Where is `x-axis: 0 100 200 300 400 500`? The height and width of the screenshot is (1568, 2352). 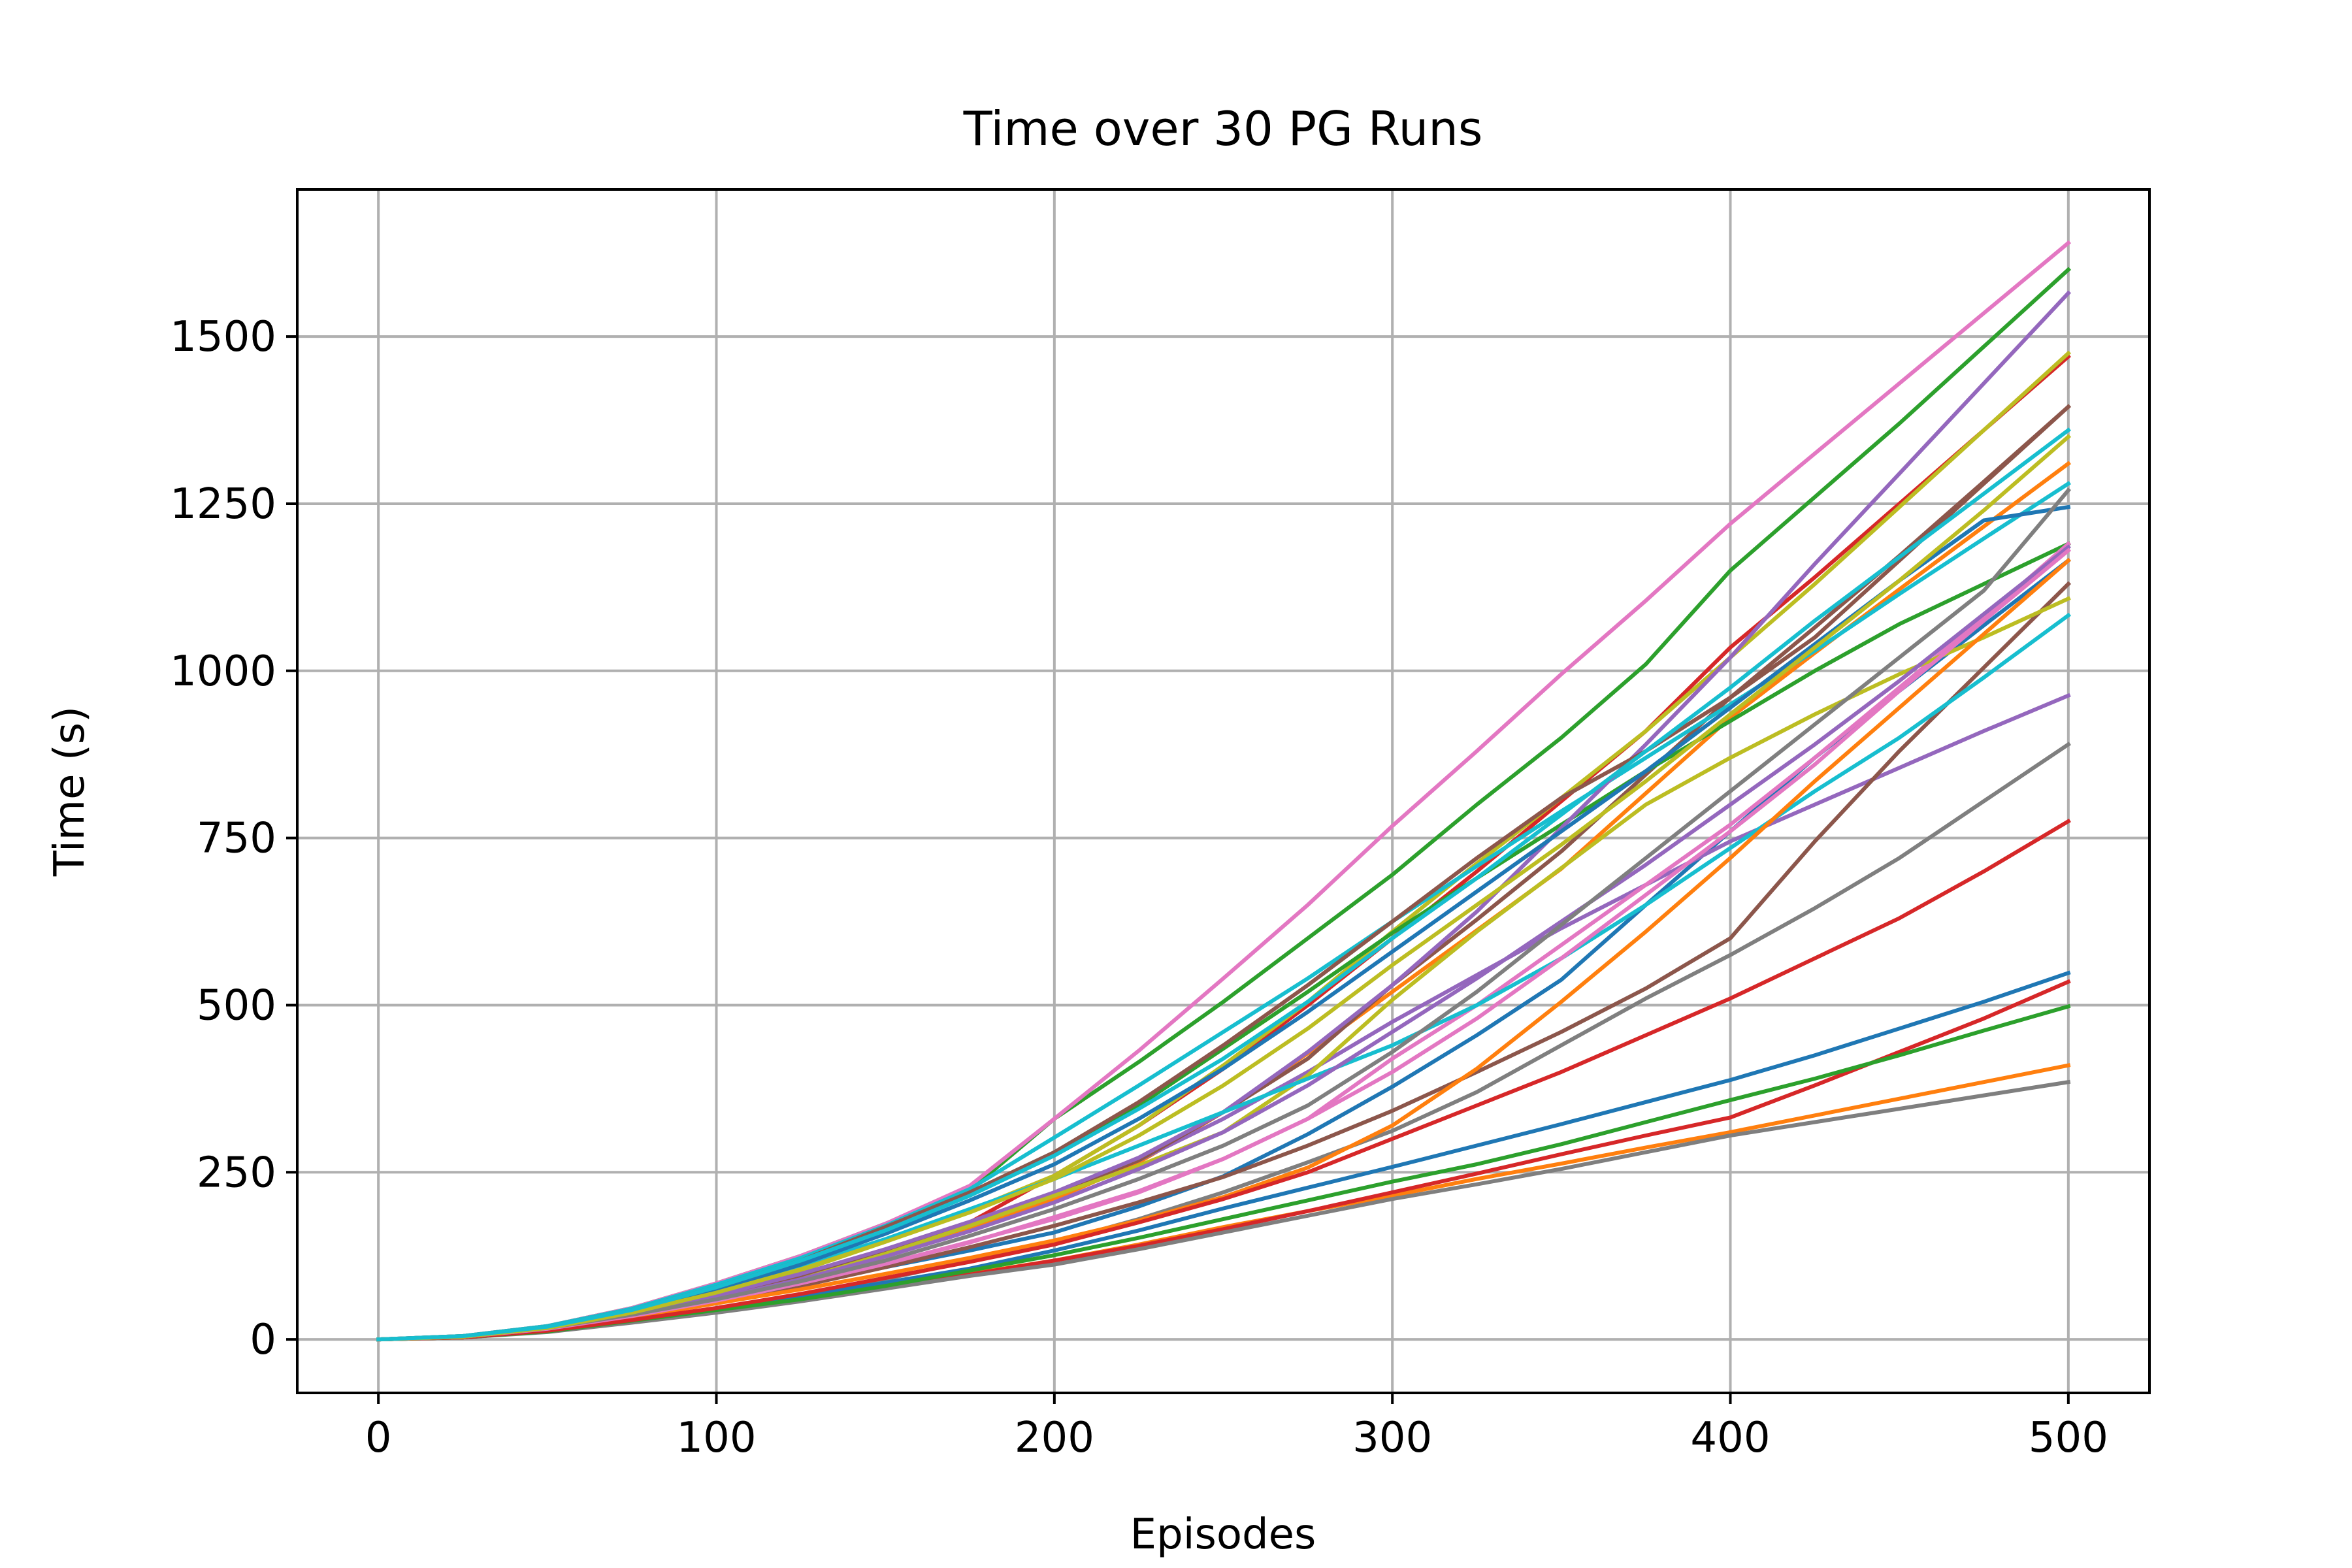 x-axis: 0 100 200 300 400 500 is located at coordinates (1236, 1427).